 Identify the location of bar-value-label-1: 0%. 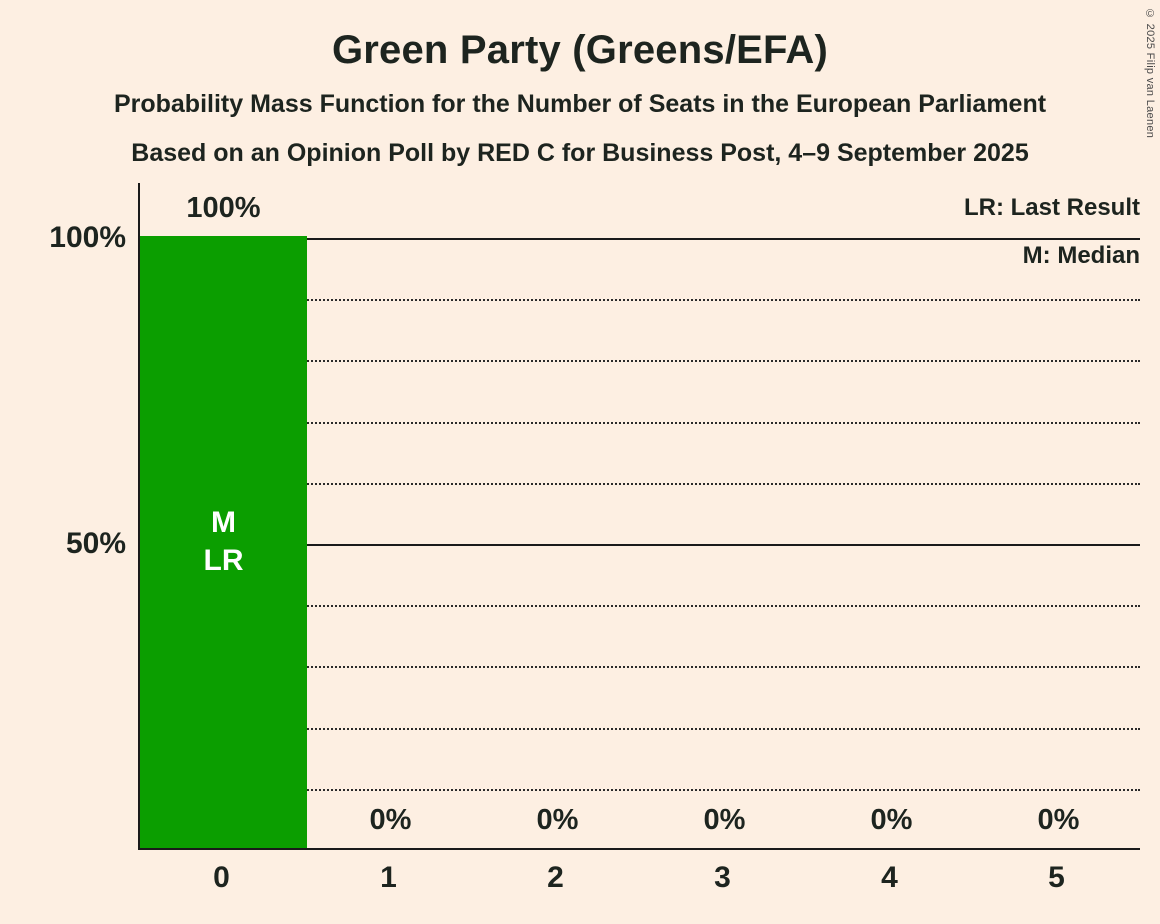
(390, 820).